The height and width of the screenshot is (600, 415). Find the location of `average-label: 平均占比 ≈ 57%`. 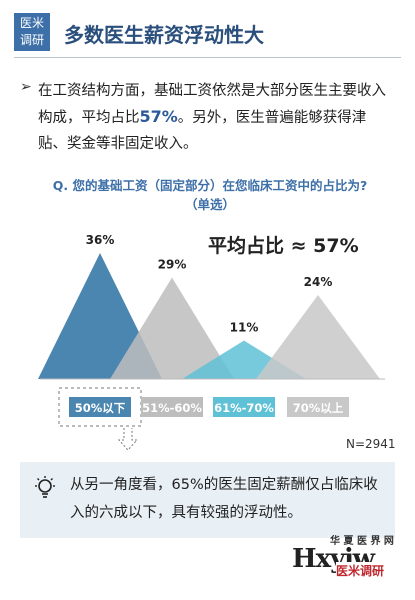

average-label: 平均占比 ≈ 57% is located at coordinates (283, 246).